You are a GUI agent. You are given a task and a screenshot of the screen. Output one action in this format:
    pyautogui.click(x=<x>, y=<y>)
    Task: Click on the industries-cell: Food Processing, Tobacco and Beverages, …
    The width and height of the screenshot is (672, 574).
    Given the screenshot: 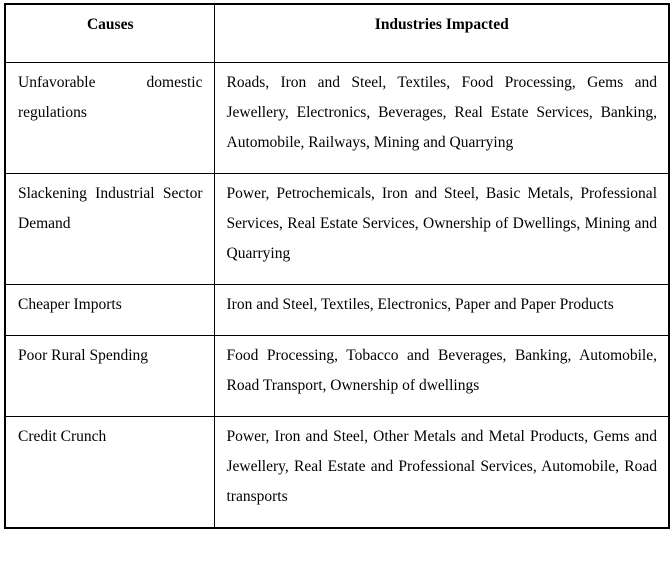 What is the action you would take?
    pyautogui.click(x=441, y=375)
    